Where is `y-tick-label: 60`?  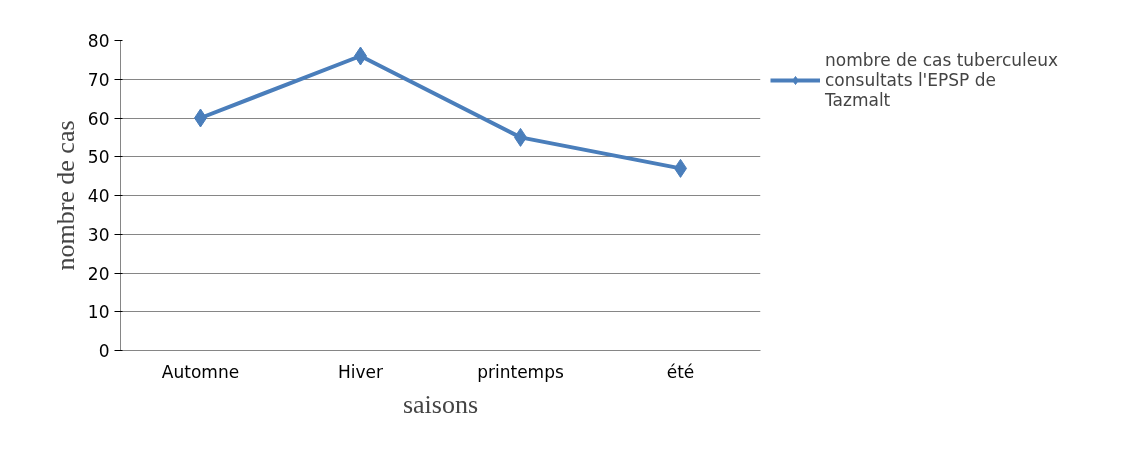
y-tick-label: 60 is located at coordinates (98, 118).